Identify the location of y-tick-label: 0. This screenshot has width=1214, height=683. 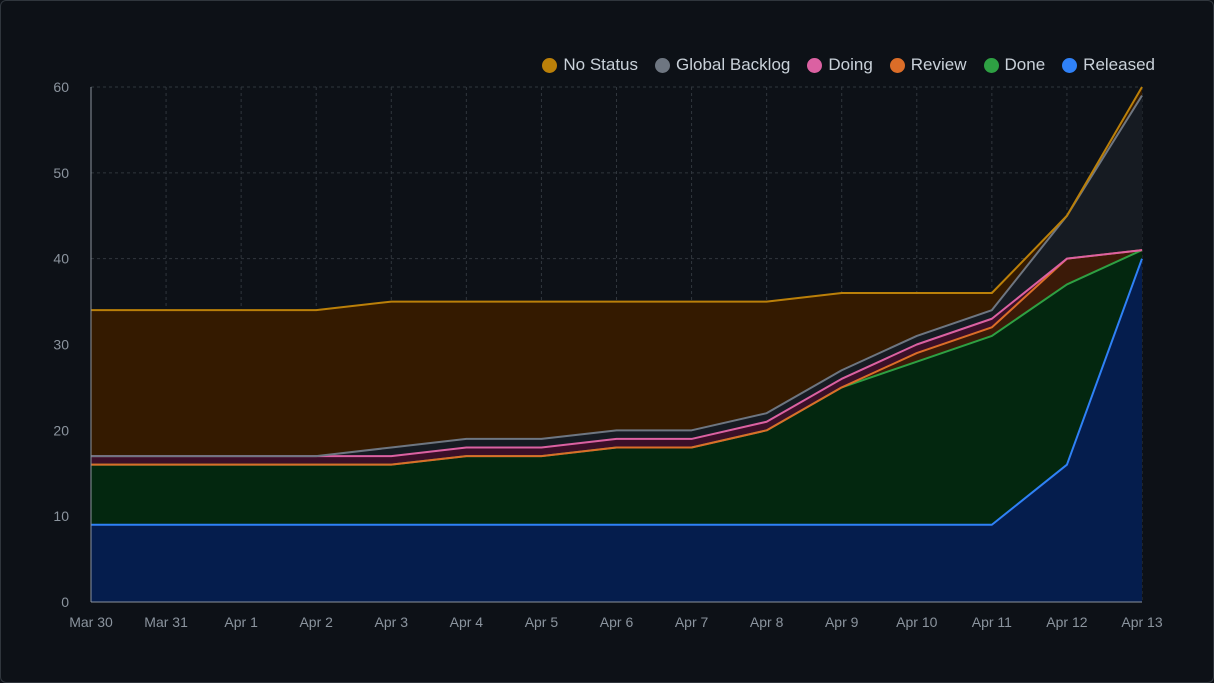
(65, 602).